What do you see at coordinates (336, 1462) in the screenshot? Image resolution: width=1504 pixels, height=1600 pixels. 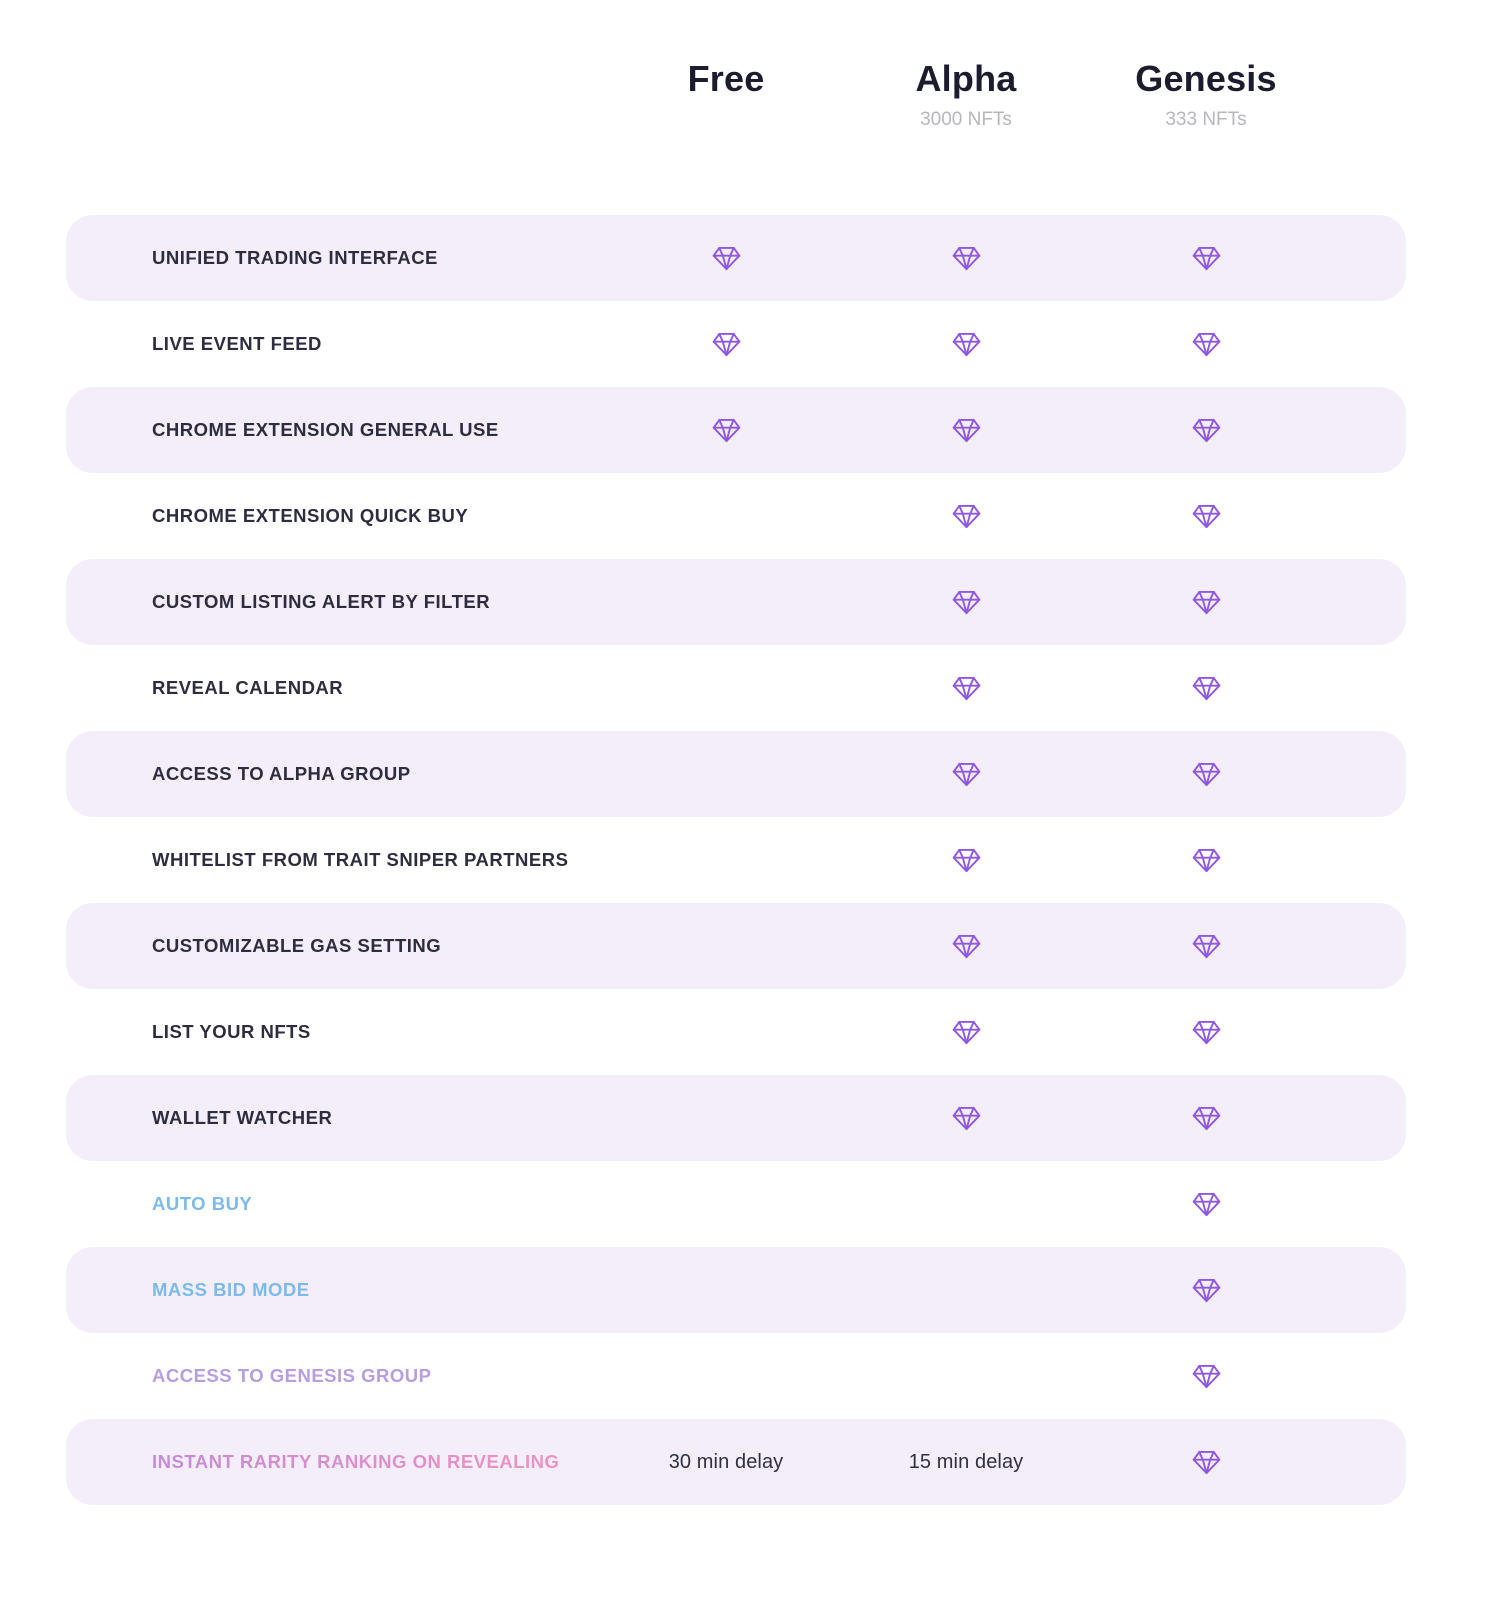 I see `feature-label: INSTANT RARITY RANKING ON REVEALING` at bounding box center [336, 1462].